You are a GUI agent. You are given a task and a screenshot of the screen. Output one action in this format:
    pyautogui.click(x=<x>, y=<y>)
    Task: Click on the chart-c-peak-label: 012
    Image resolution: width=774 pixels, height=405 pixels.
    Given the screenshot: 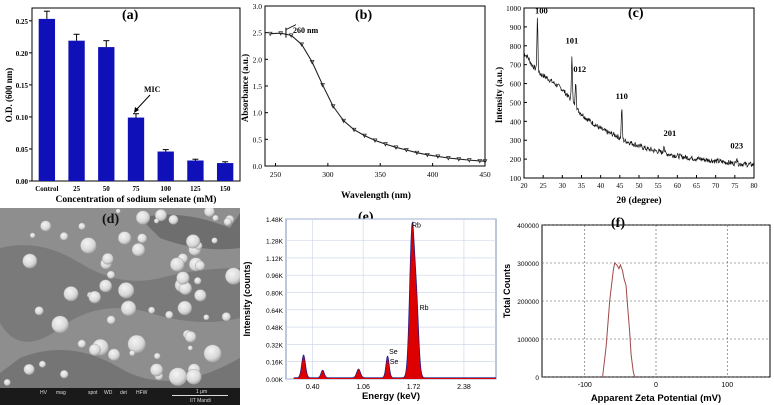 What is the action you would take?
    pyautogui.click(x=579, y=69)
    